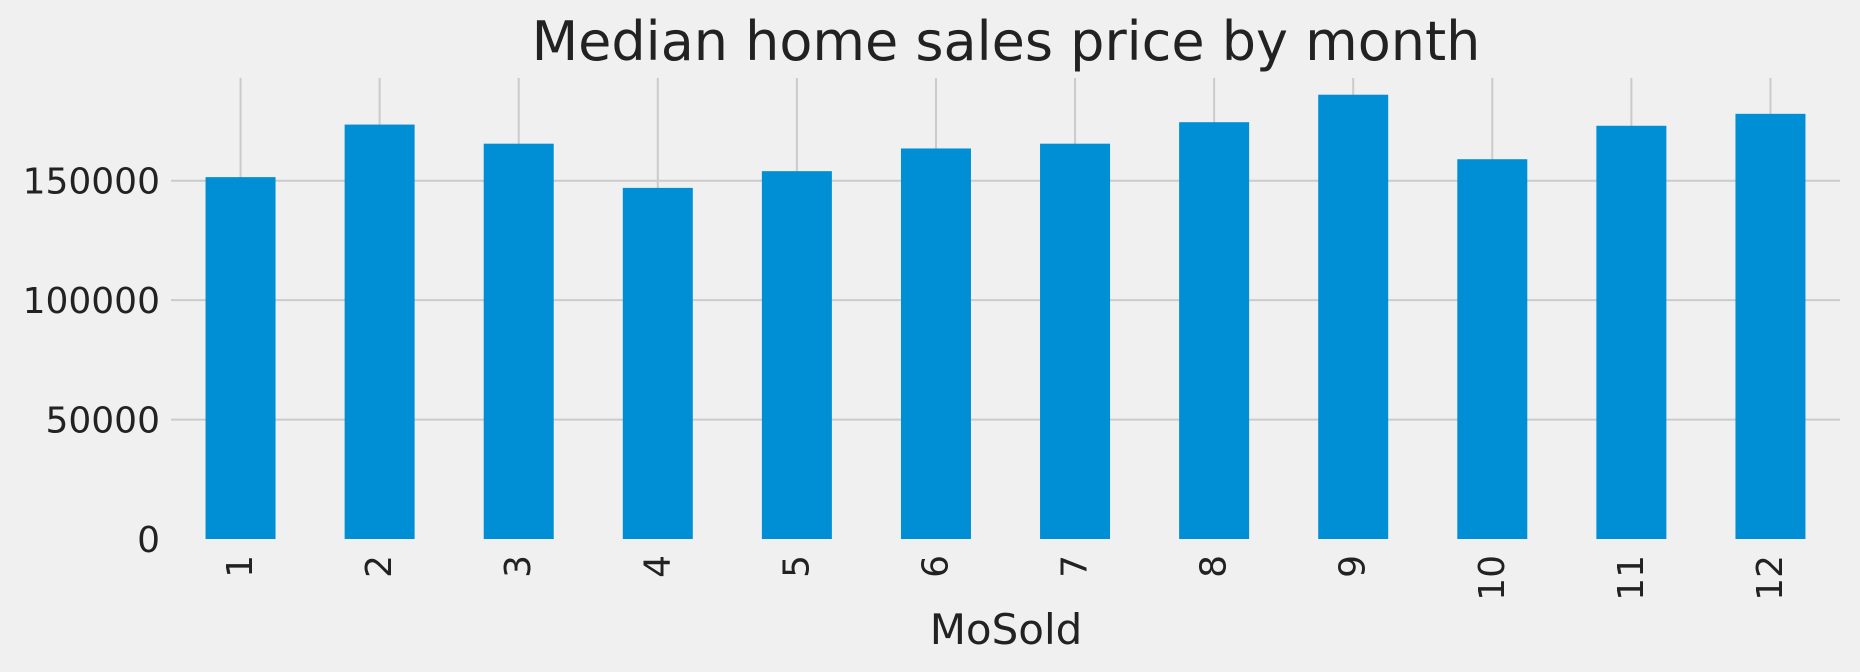 The height and width of the screenshot is (672, 1860). What do you see at coordinates (91, 182) in the screenshot?
I see `y-tick-label: 150000` at bounding box center [91, 182].